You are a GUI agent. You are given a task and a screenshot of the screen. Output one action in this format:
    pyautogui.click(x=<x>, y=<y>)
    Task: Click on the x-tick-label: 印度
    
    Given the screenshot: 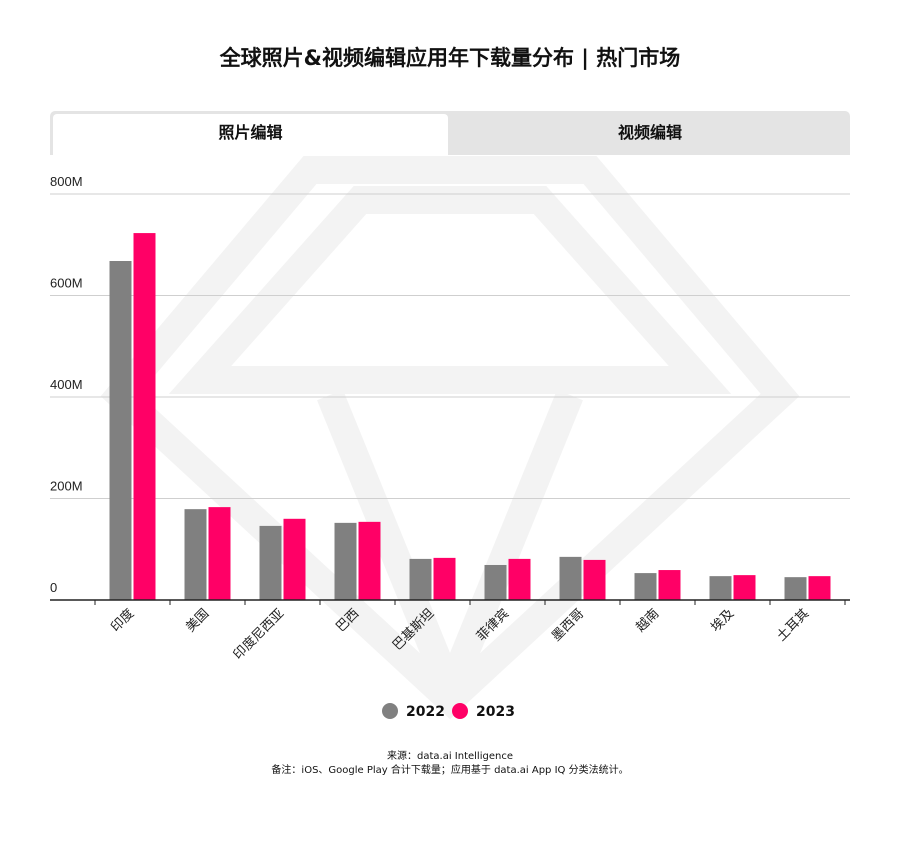 What is the action you would take?
    pyautogui.click(x=123, y=621)
    